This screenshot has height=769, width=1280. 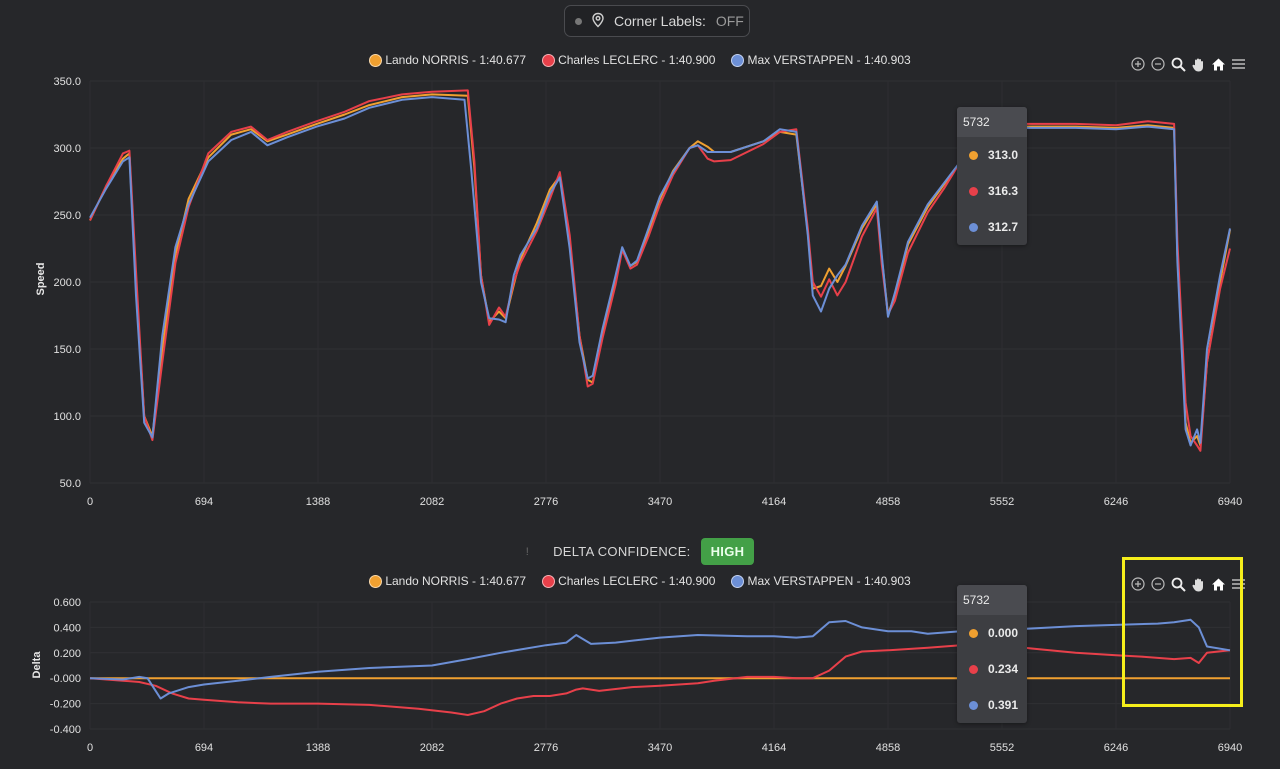 What do you see at coordinates (67, 283) in the screenshot?
I see `y-tick-label: 200.0` at bounding box center [67, 283].